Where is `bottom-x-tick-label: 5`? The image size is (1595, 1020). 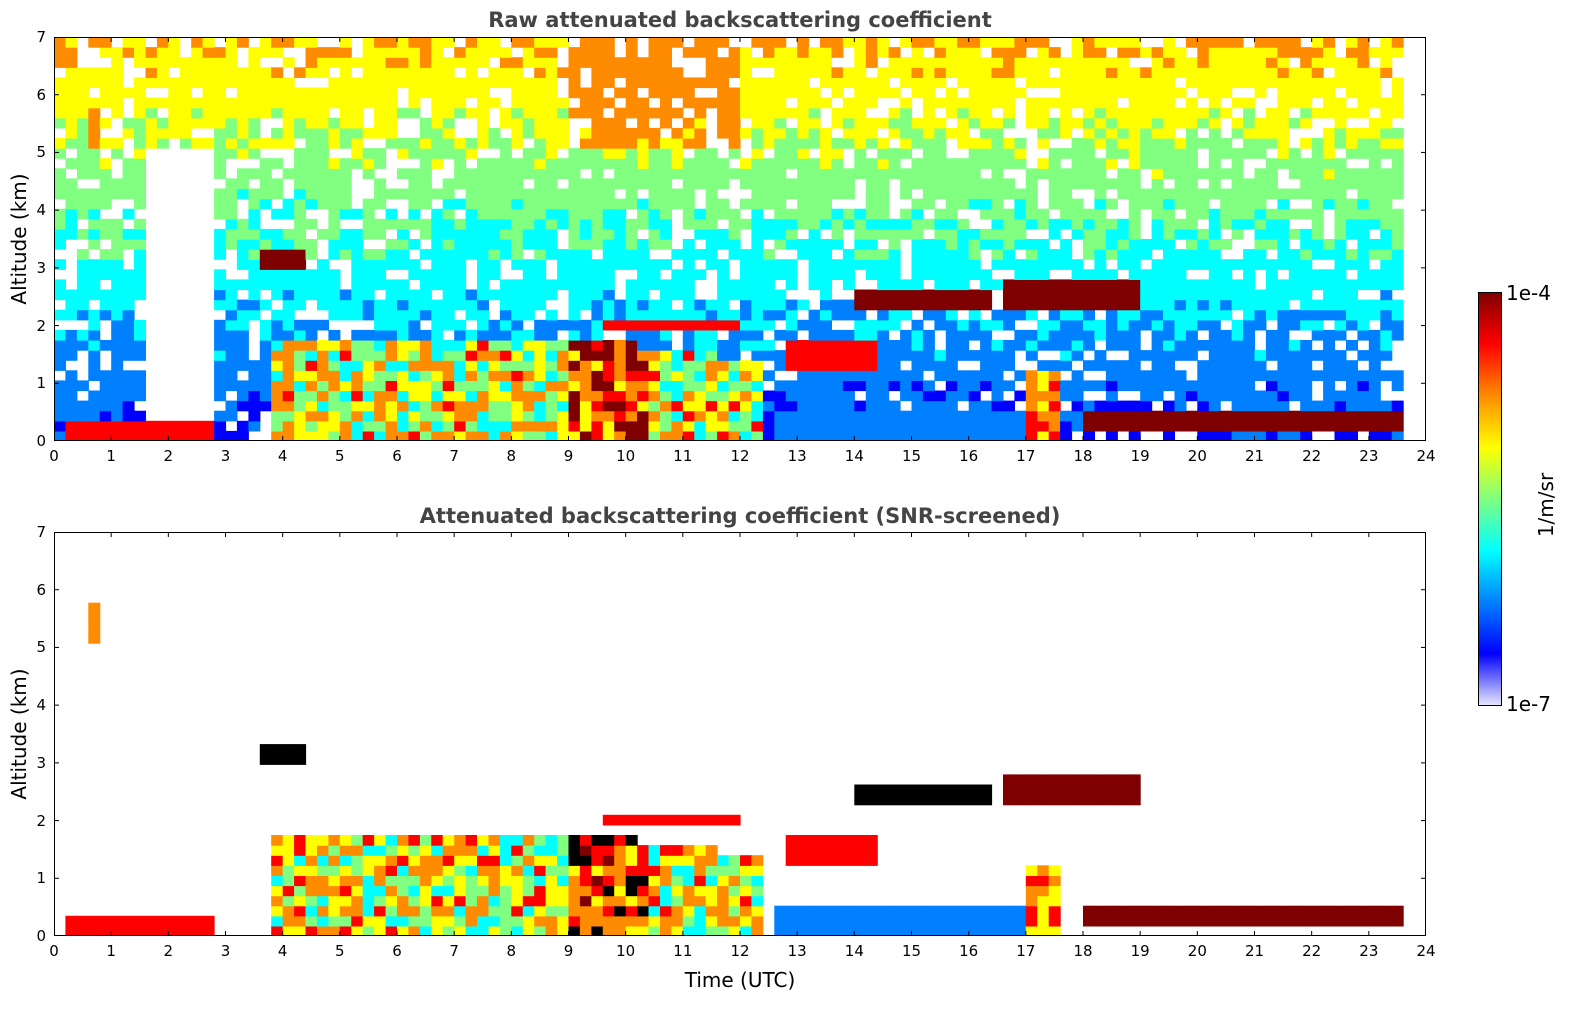 bottom-x-tick-label: 5 is located at coordinates (340, 951).